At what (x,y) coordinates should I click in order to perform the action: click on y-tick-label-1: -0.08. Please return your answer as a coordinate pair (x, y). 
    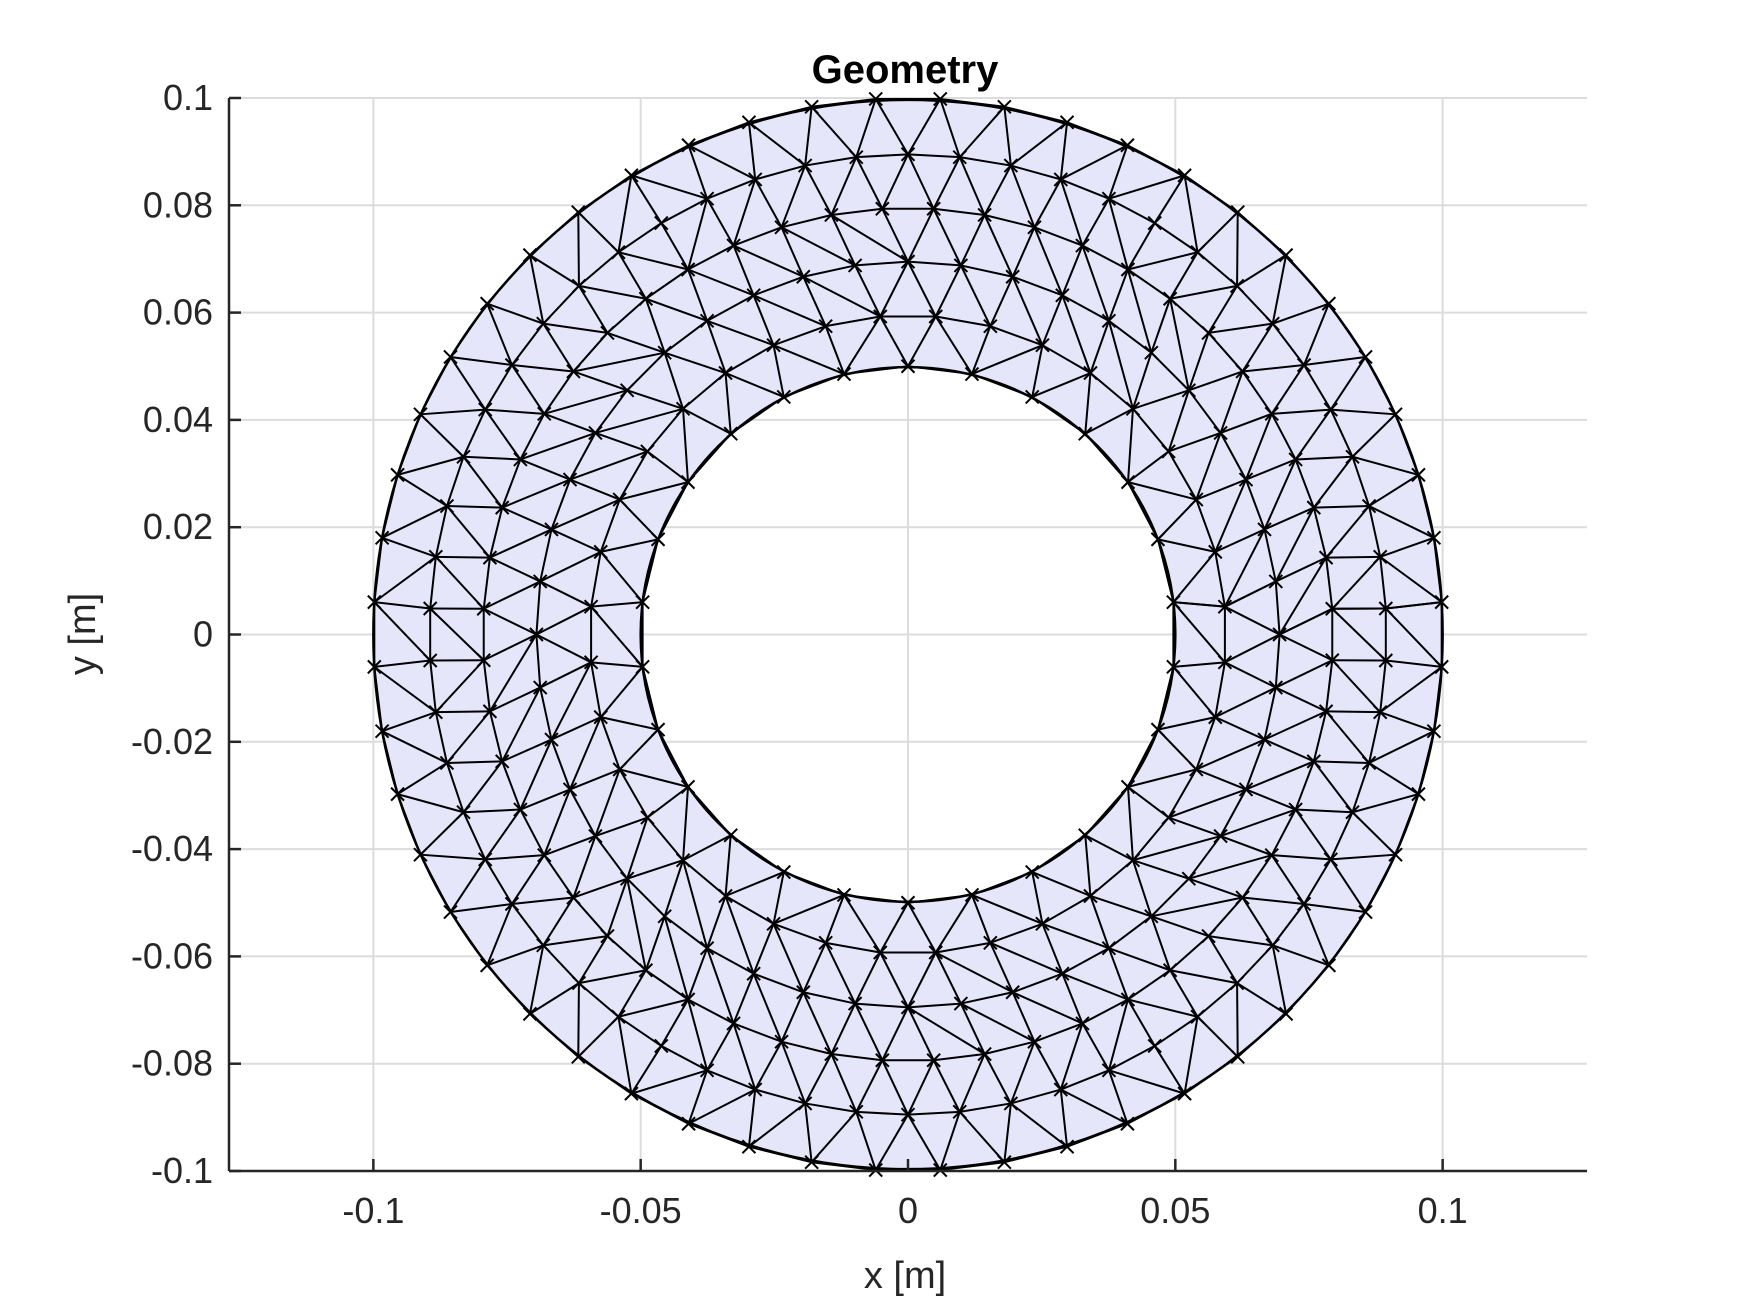
    Looking at the image, I should click on (172, 1063).